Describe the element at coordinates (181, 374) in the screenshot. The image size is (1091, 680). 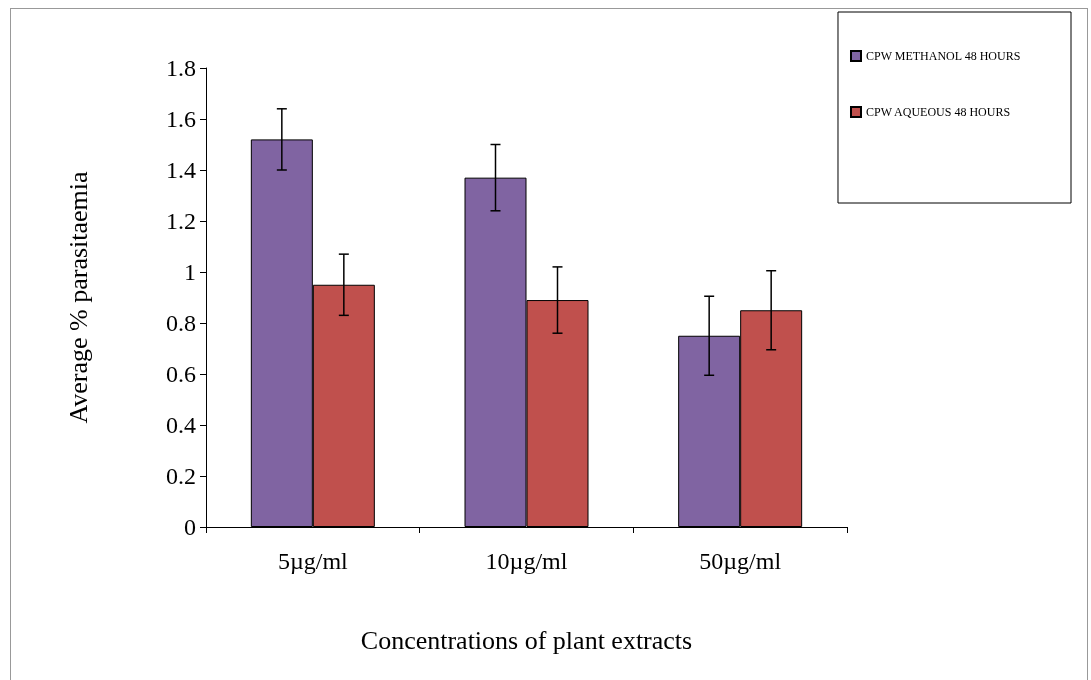
I see `y-tick-label: 0.6` at that location.